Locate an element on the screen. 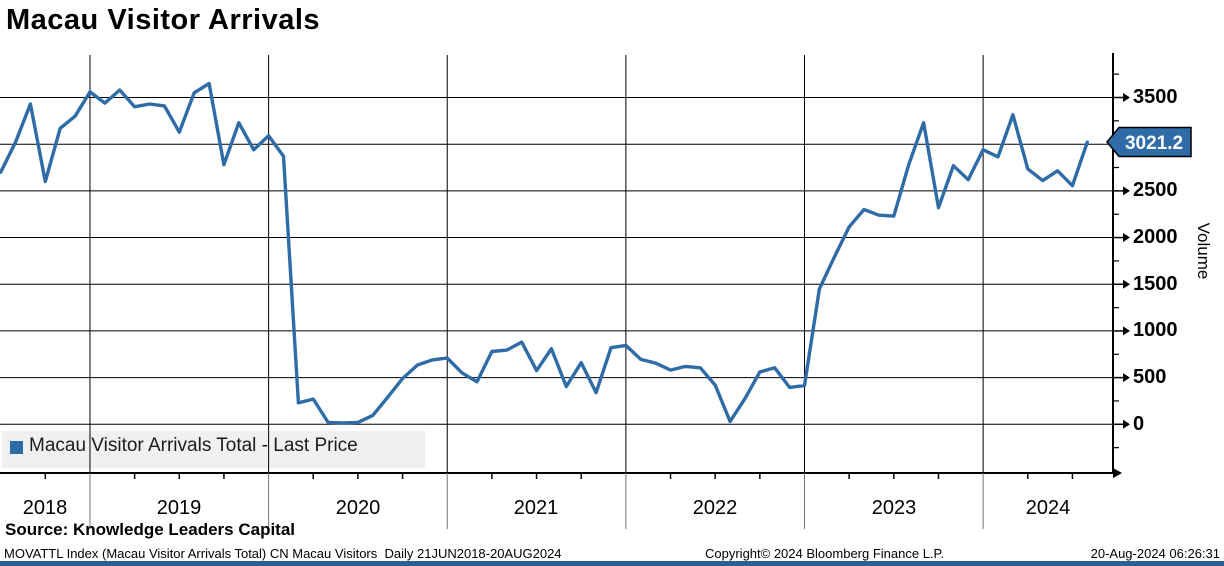 The width and height of the screenshot is (1224, 566). x-label-2020: 2020 is located at coordinates (358, 508).